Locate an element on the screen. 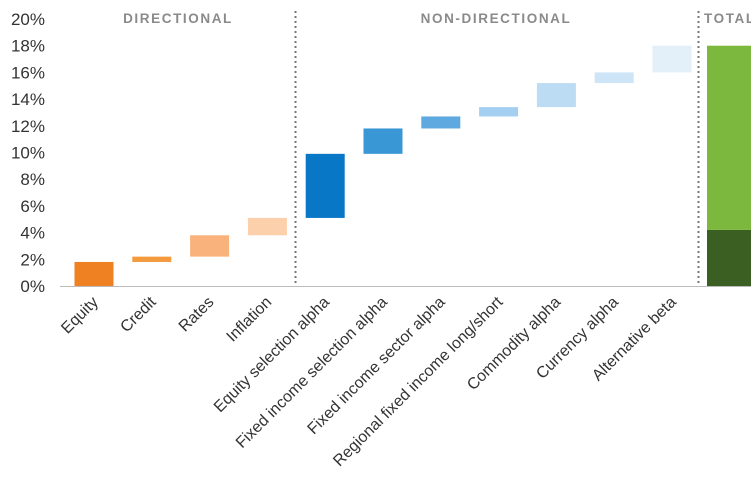 The height and width of the screenshot is (492, 751). bar-fixed-income-selection-alpha is located at coordinates (383, 141).